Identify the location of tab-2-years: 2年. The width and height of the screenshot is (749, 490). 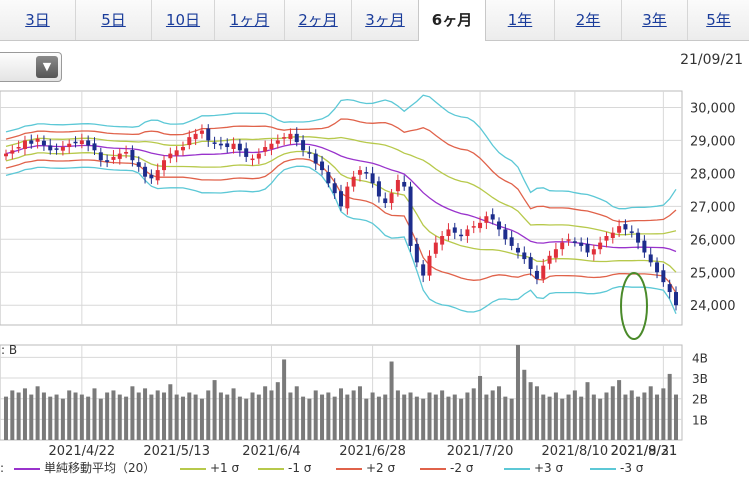
(587, 20).